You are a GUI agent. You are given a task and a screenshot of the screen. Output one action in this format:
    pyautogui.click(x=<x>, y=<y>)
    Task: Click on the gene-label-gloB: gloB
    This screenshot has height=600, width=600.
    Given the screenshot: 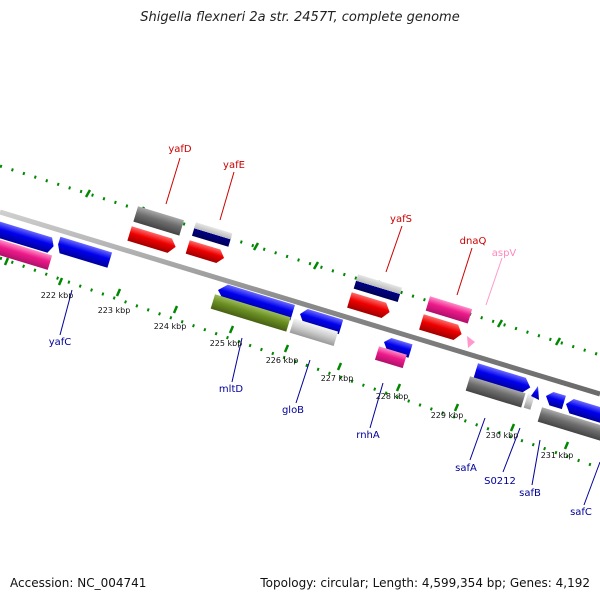 What is the action you would take?
    pyautogui.click(x=293, y=410)
    